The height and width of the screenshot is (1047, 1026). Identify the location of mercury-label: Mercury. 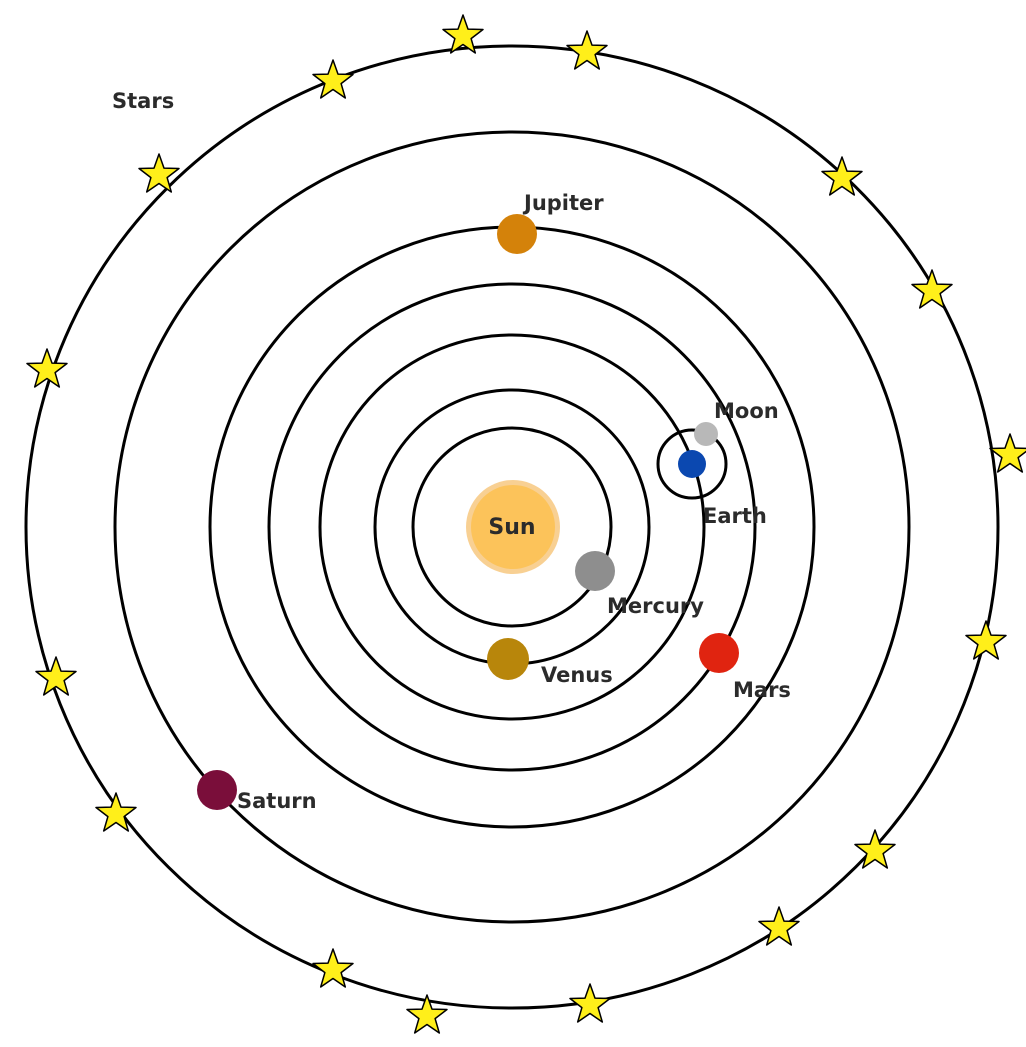
(655, 606).